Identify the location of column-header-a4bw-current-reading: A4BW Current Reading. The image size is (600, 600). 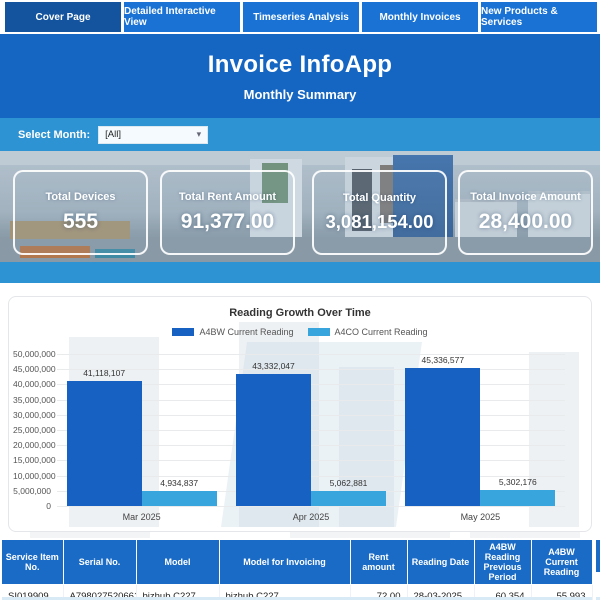
(562, 562).